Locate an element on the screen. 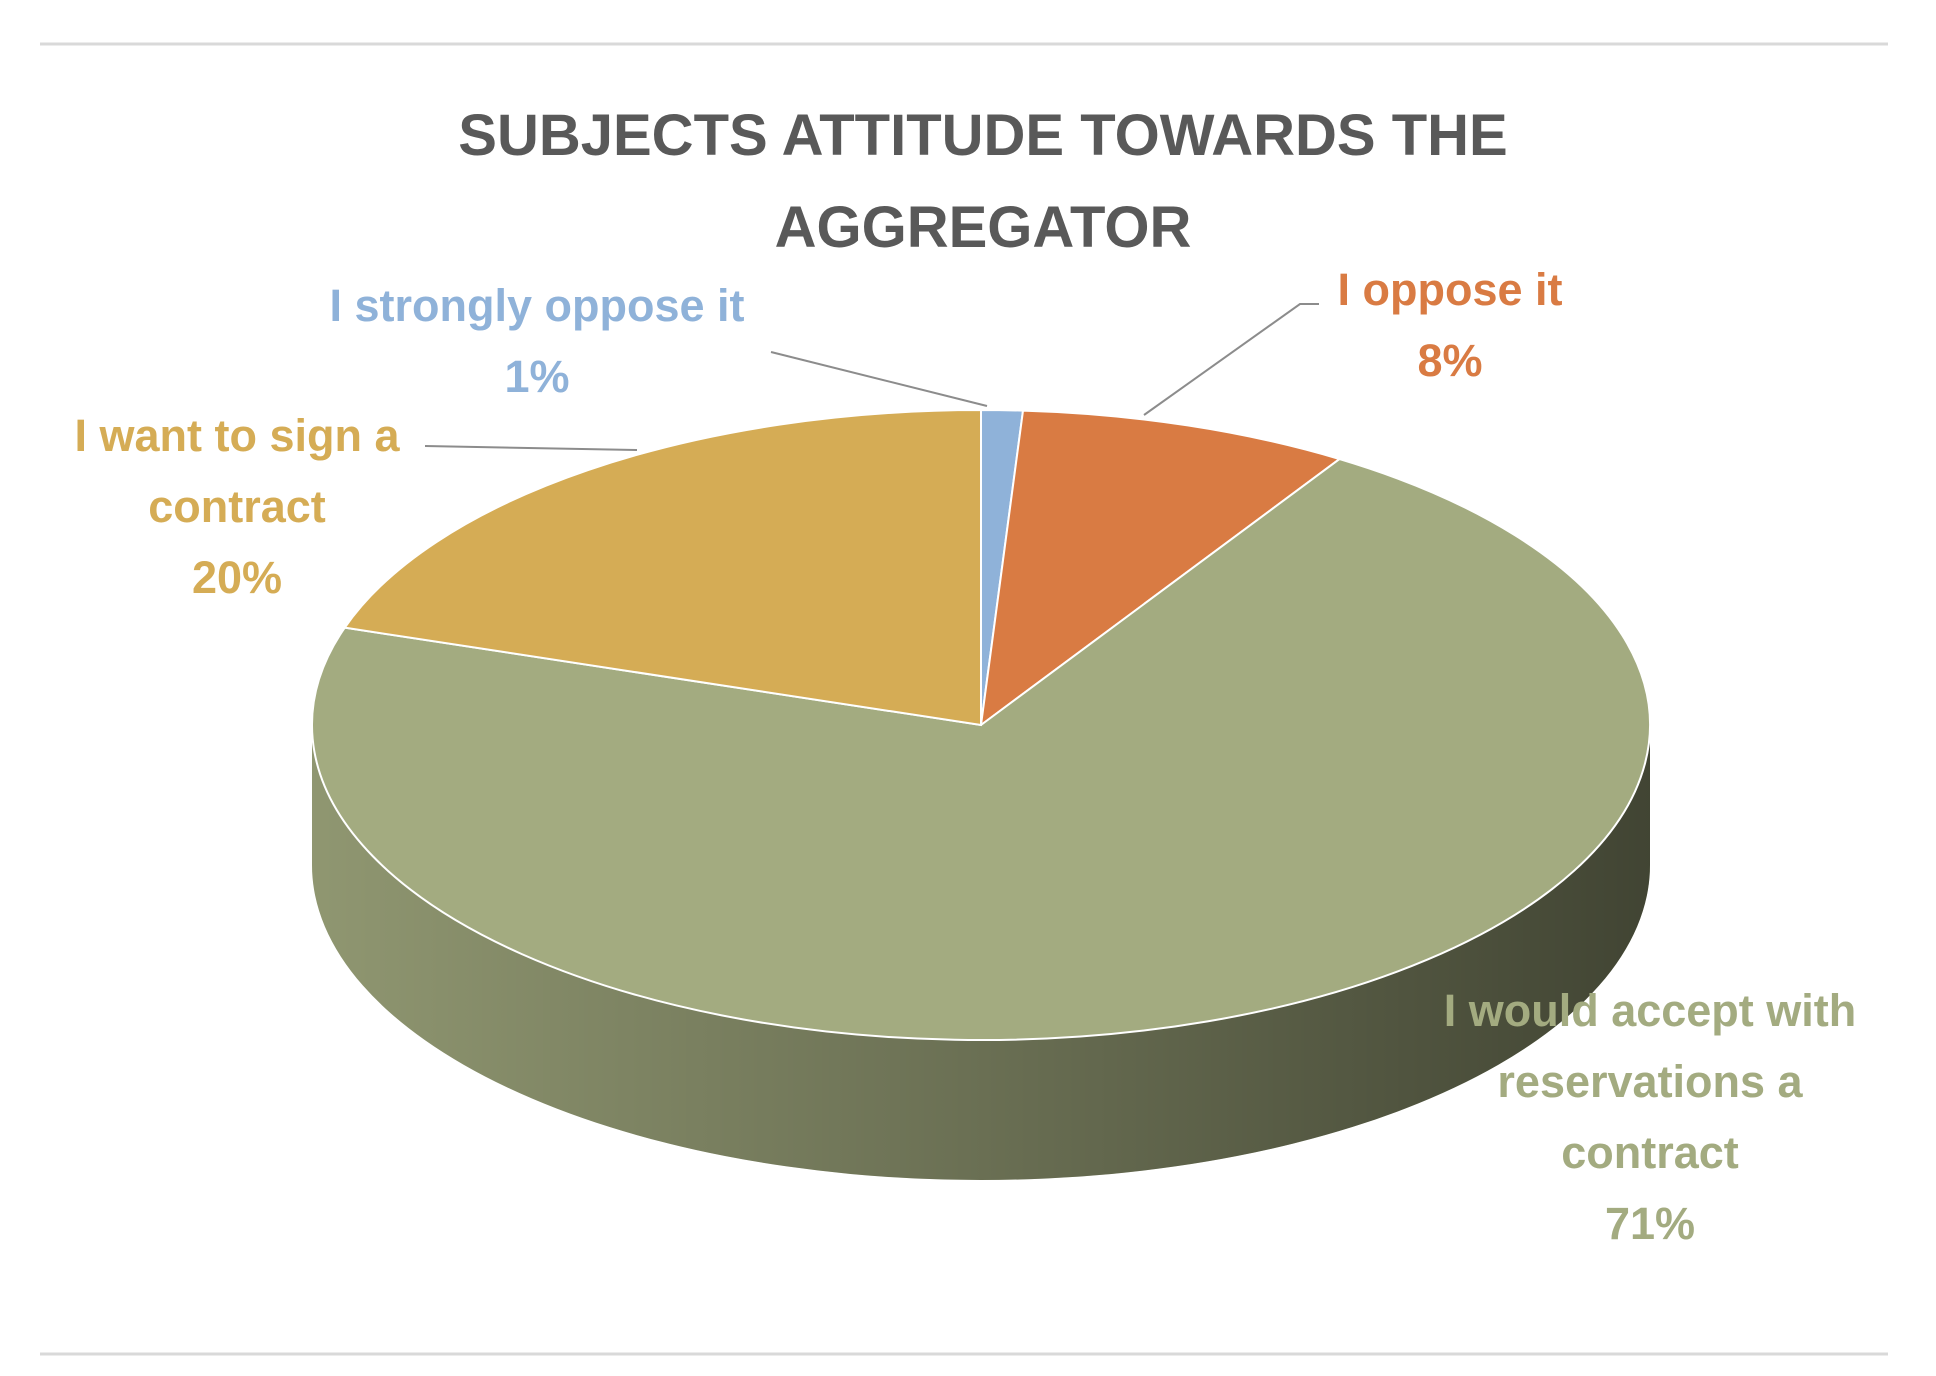 This screenshot has width=1936, height=1376. data-label: I oppose it 8% is located at coordinates (1450, 325).